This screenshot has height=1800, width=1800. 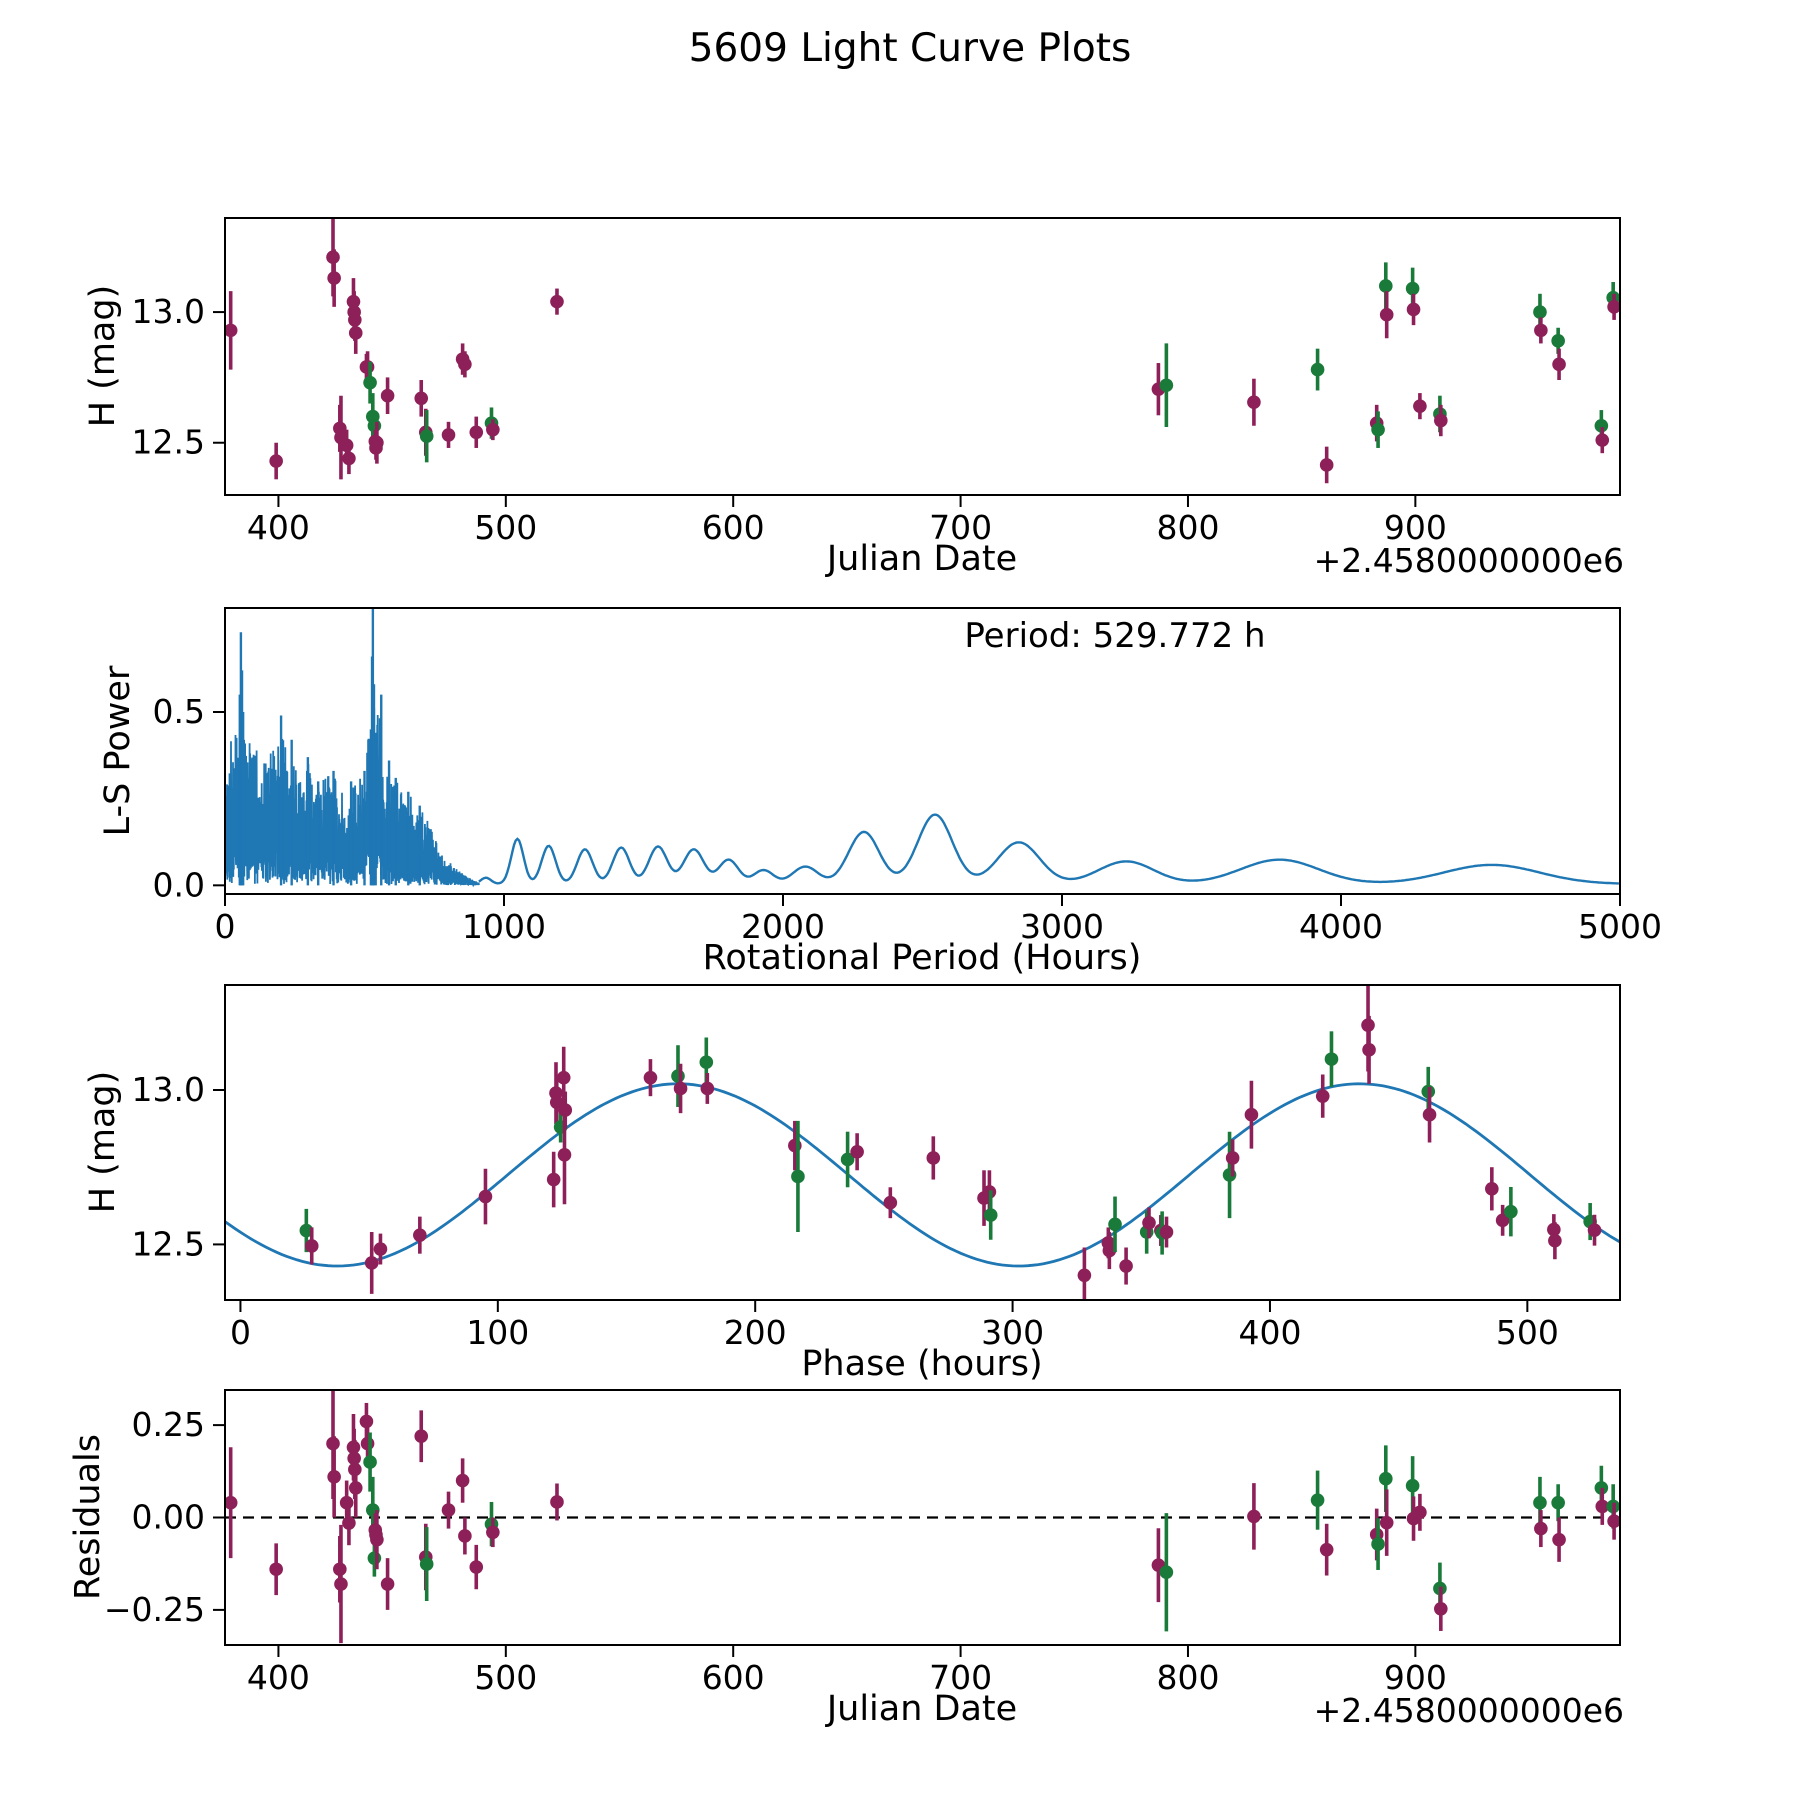 I want to click on phased_lightcurve-data-area, so click(x=922, y=1142).